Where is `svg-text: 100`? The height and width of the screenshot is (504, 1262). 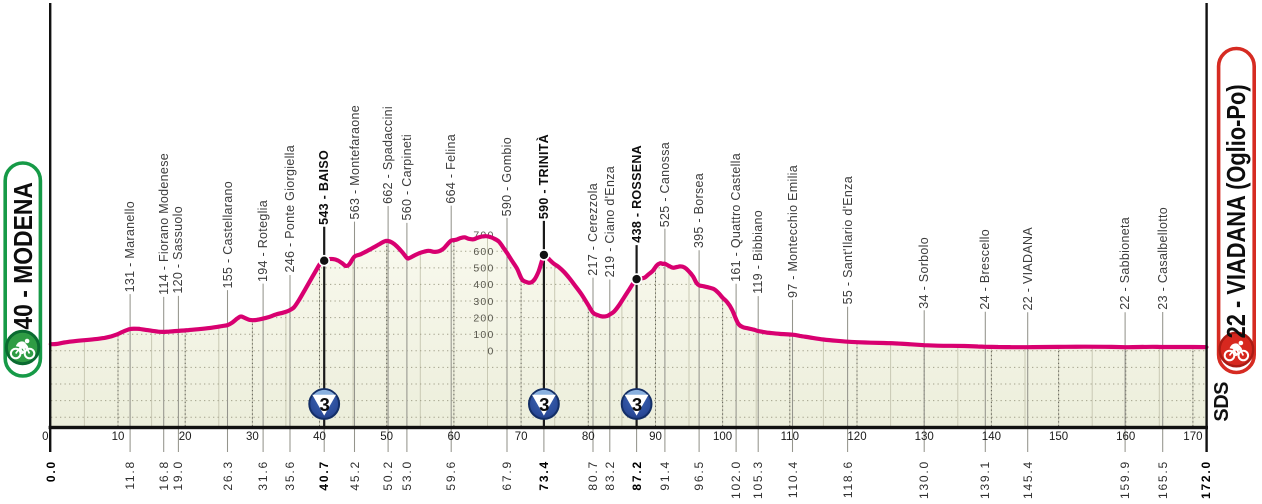 svg-text: 100 is located at coordinates (483, 335).